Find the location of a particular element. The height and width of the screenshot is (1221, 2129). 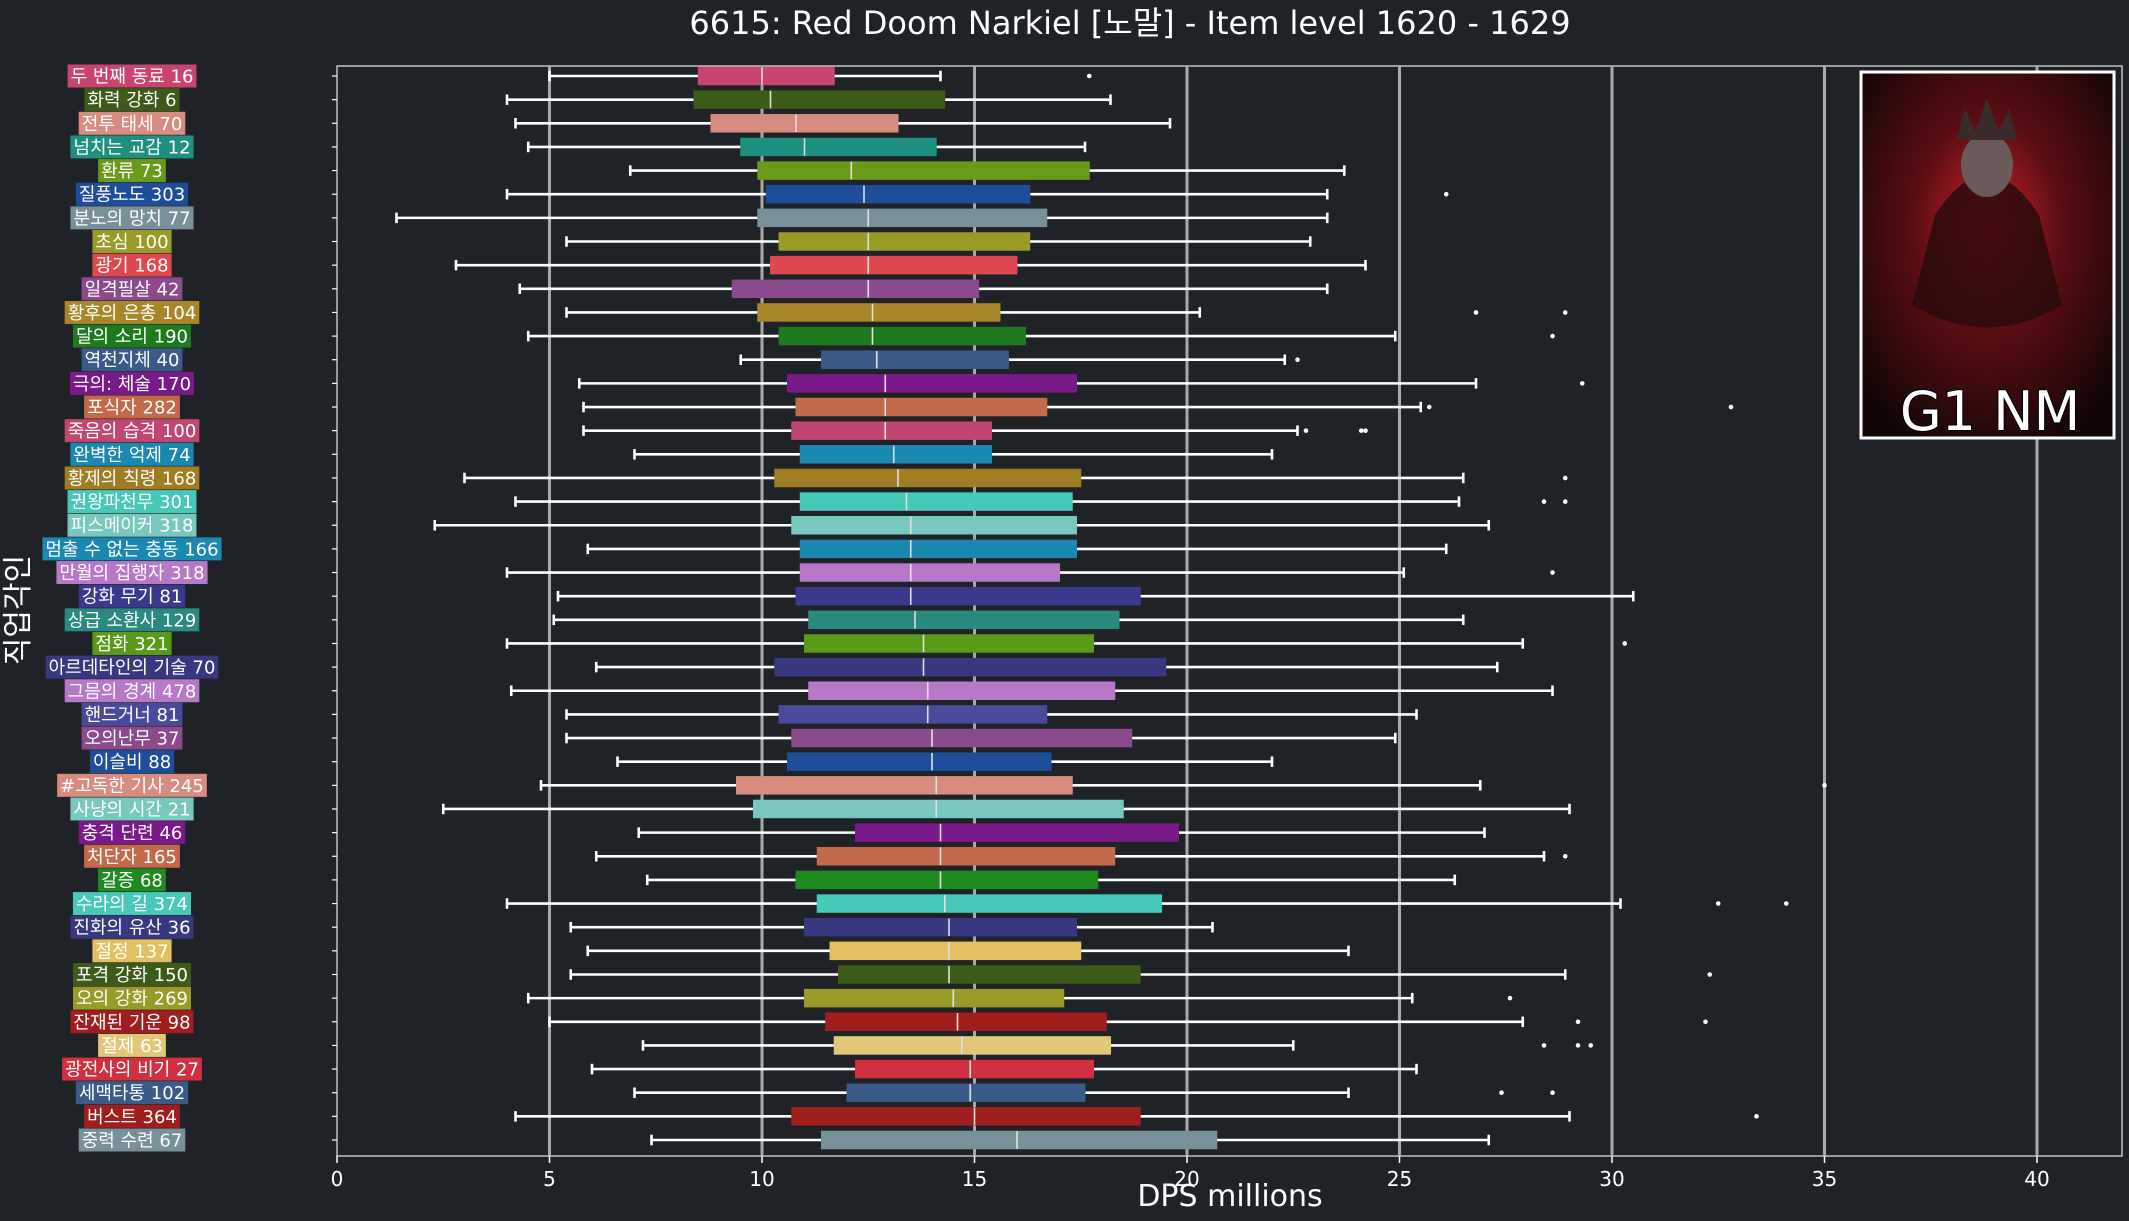

portrait-head is located at coordinates (1987, 165).